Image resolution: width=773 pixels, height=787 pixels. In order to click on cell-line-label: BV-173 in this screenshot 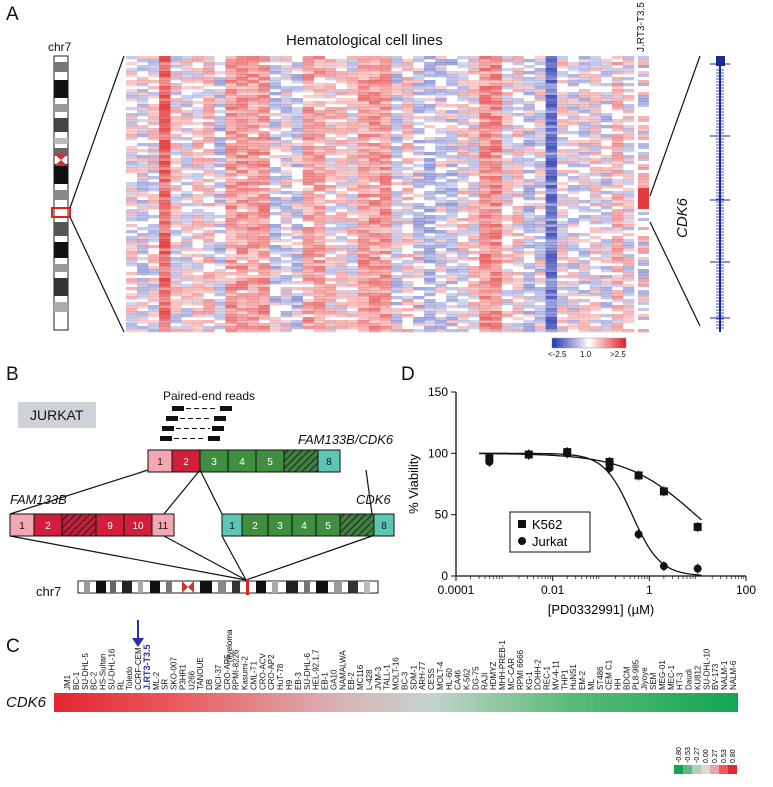, I will do `click(715, 676)`.